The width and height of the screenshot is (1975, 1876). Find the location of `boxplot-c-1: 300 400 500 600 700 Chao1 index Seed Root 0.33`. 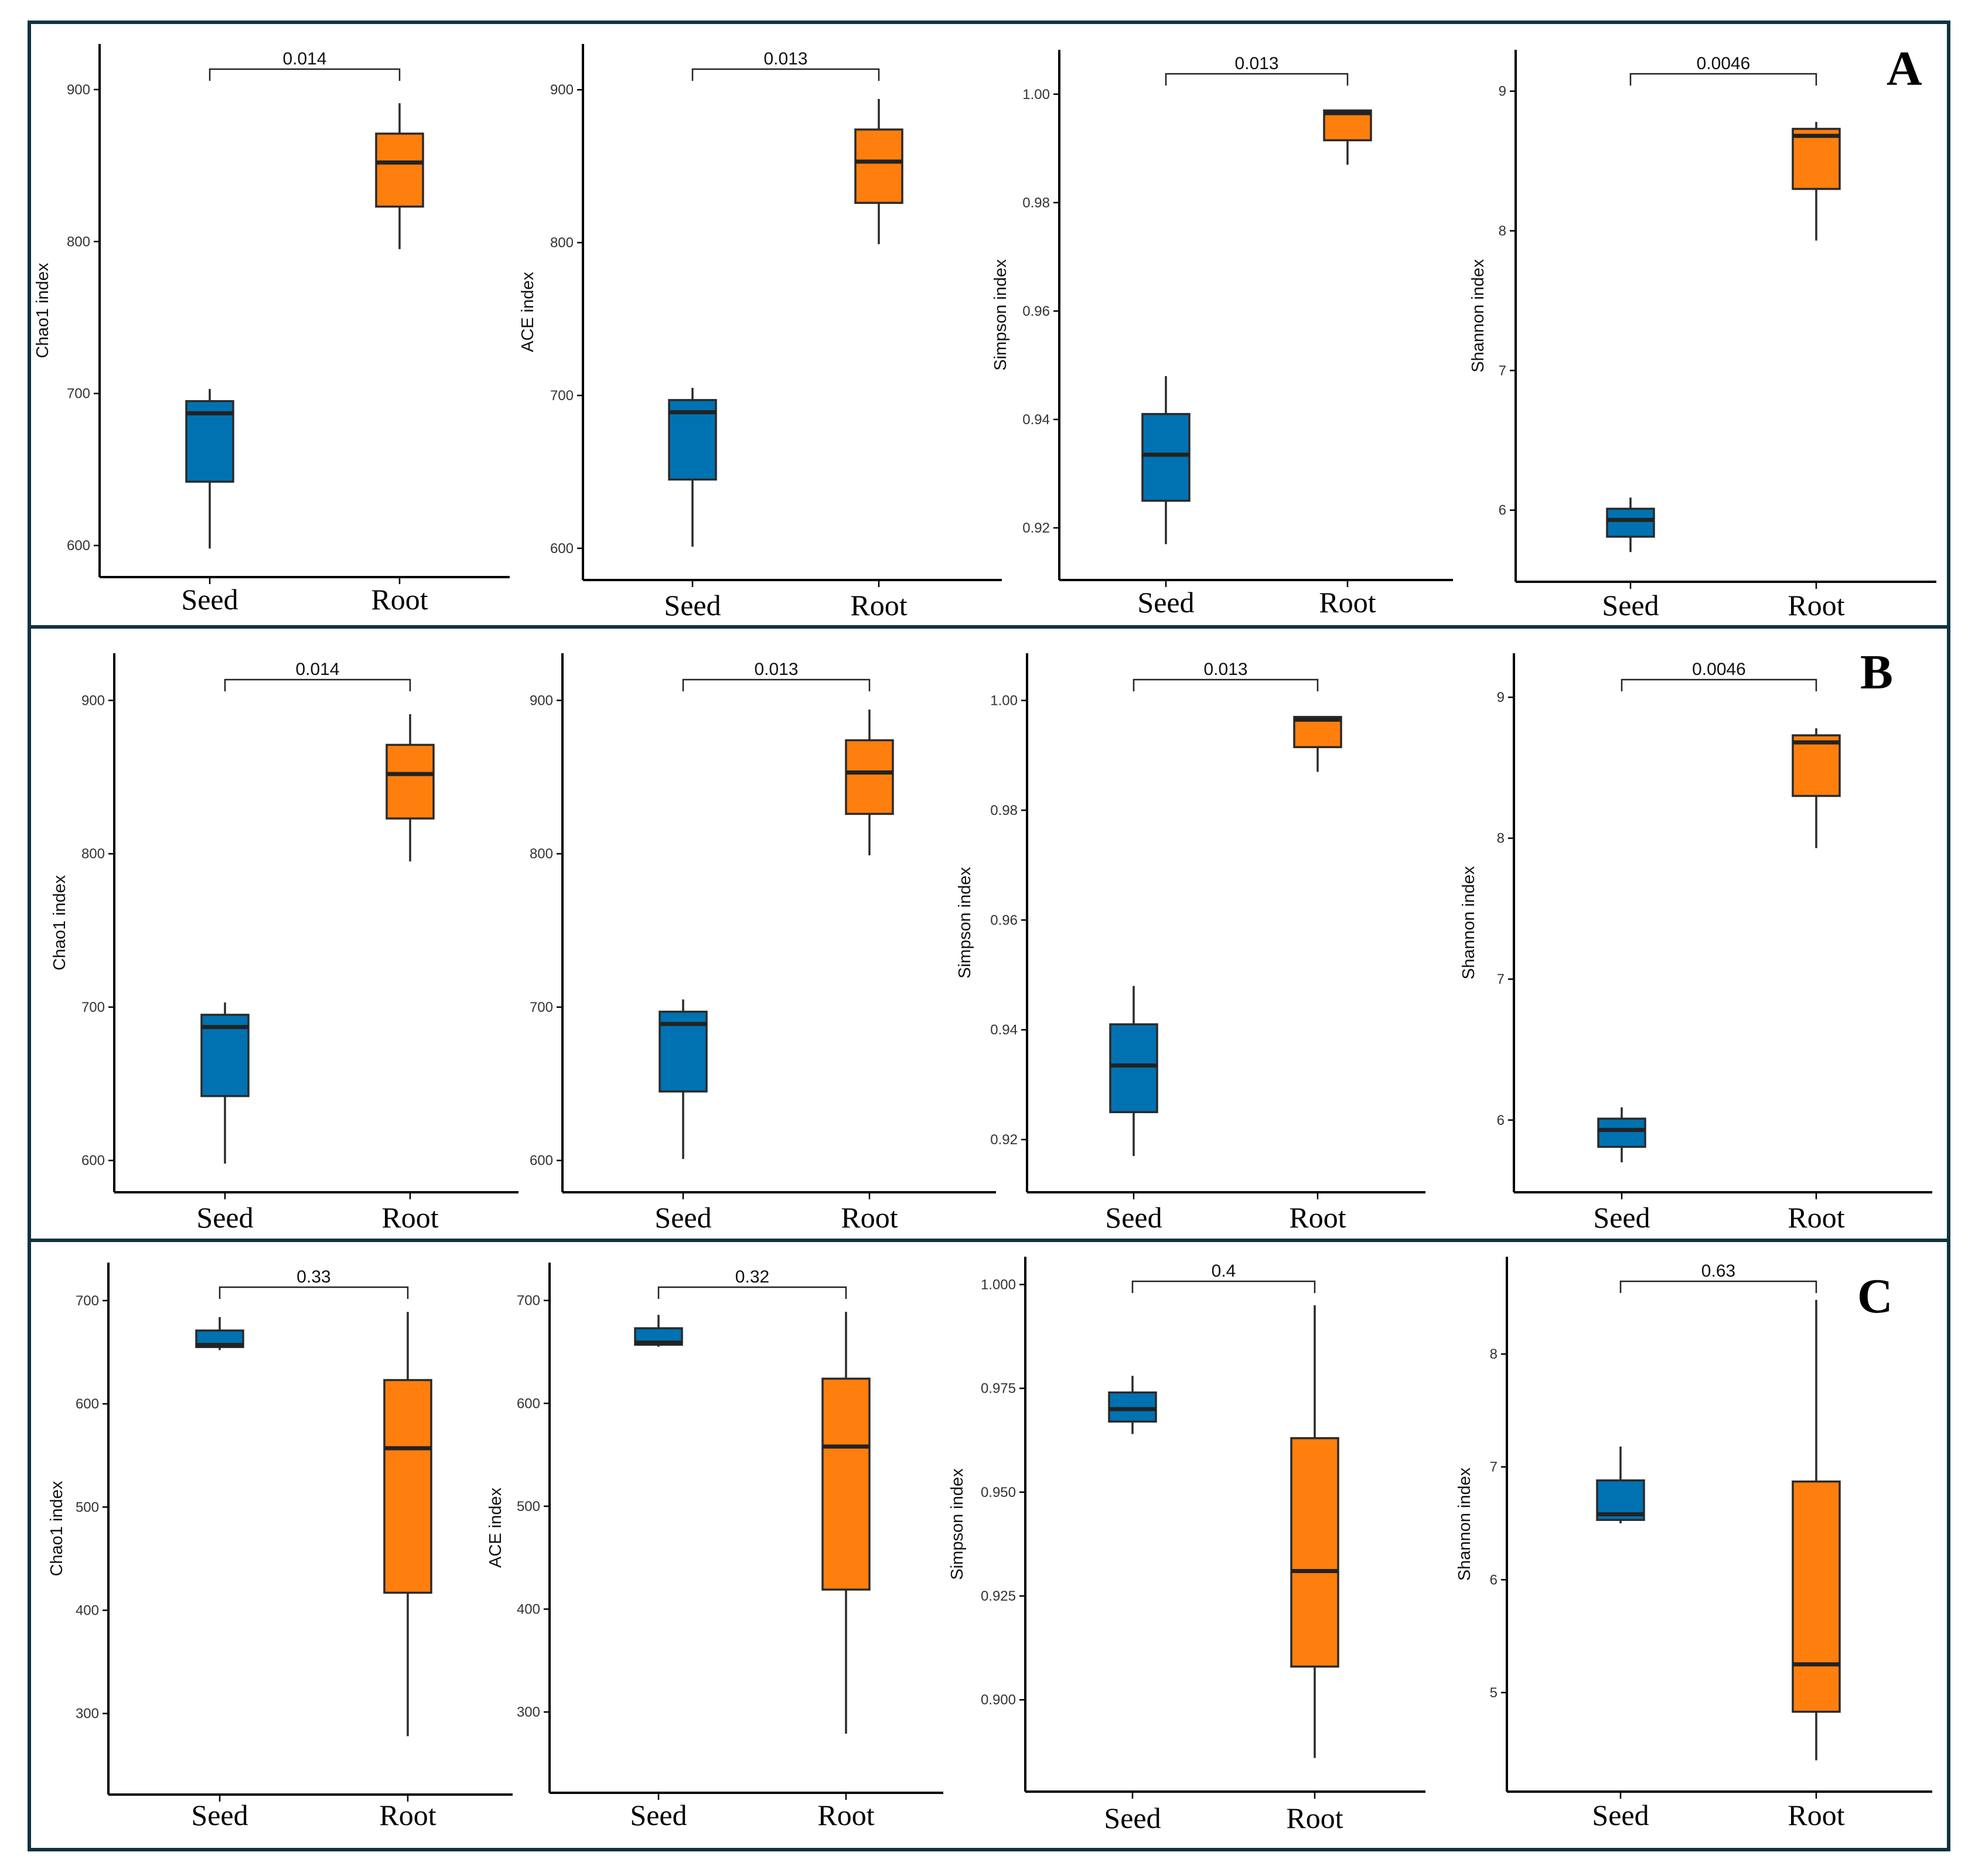

boxplot-c-1: 300 400 500 600 700 Chao1 index Seed Root 0.33 is located at coordinates (280, 1547).